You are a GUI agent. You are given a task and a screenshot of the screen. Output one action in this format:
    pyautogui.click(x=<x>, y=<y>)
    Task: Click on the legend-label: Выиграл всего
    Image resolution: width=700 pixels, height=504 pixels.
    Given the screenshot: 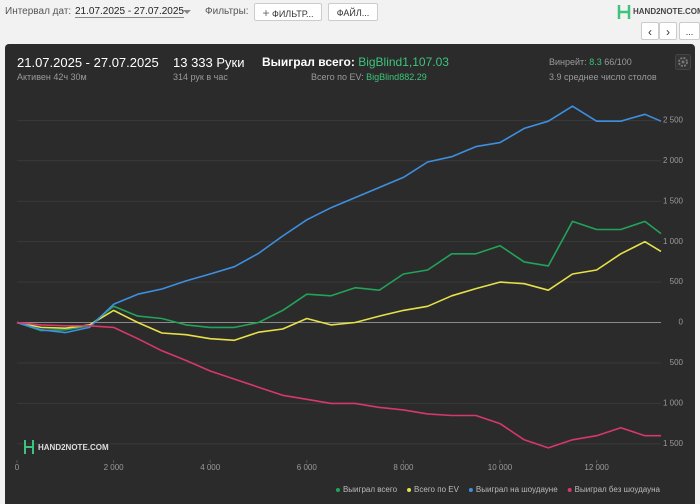 What is the action you would take?
    pyautogui.click(x=370, y=489)
    